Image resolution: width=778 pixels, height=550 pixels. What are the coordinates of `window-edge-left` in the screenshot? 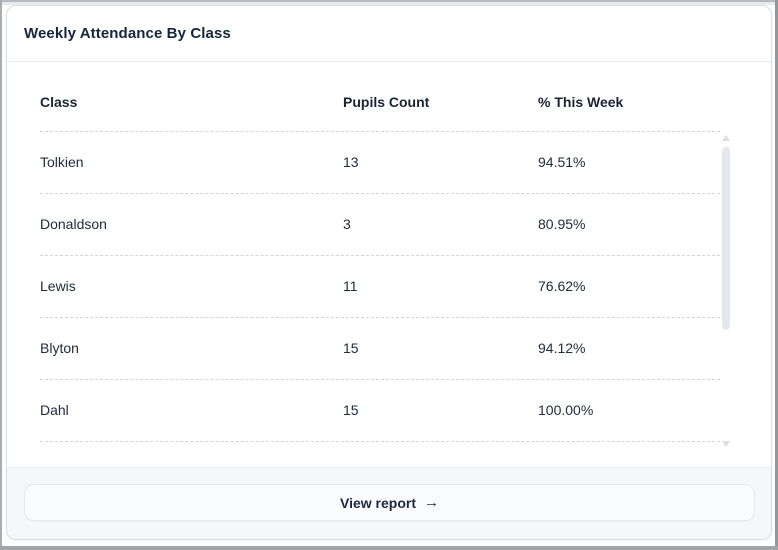 It's located at (1, 275).